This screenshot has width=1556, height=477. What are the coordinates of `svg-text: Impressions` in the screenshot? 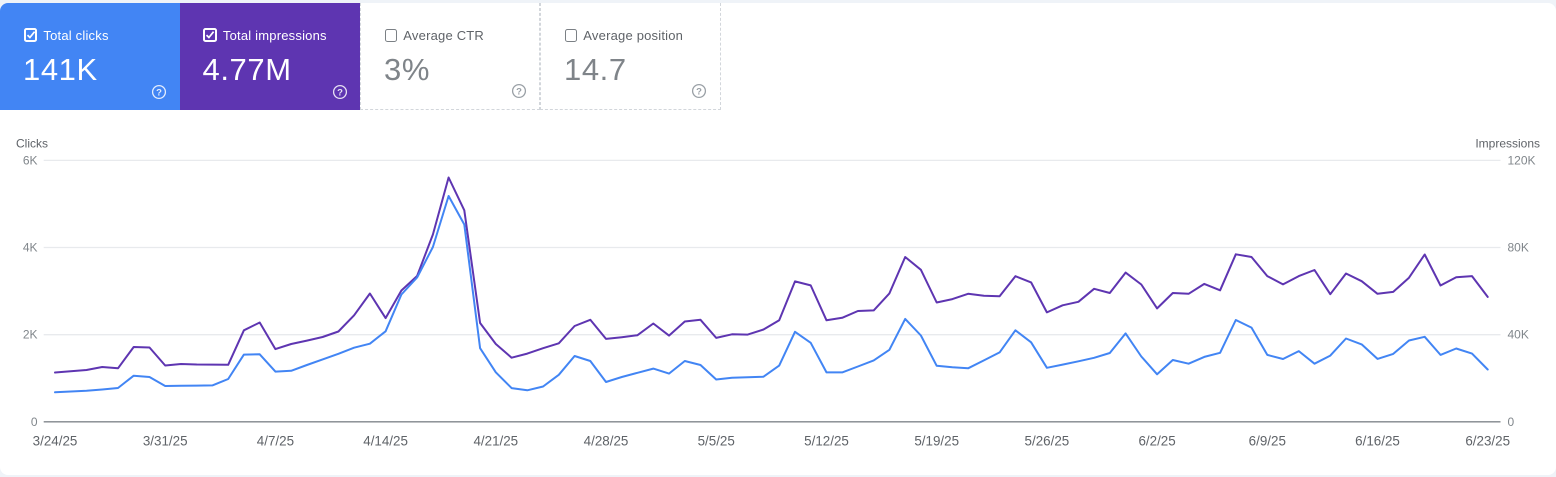 It's located at (1507, 144).